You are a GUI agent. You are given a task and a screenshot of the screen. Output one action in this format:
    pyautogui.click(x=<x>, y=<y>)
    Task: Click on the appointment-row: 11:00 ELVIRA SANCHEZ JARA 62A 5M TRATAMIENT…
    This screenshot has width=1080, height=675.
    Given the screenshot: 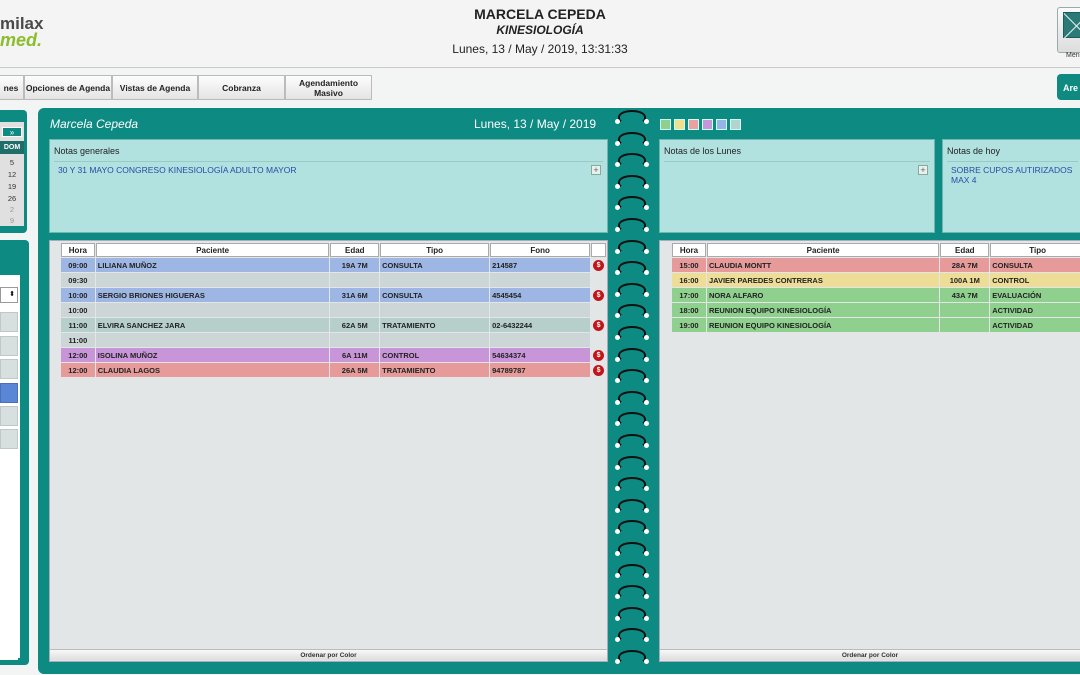 What is the action you would take?
    pyautogui.click(x=333, y=325)
    